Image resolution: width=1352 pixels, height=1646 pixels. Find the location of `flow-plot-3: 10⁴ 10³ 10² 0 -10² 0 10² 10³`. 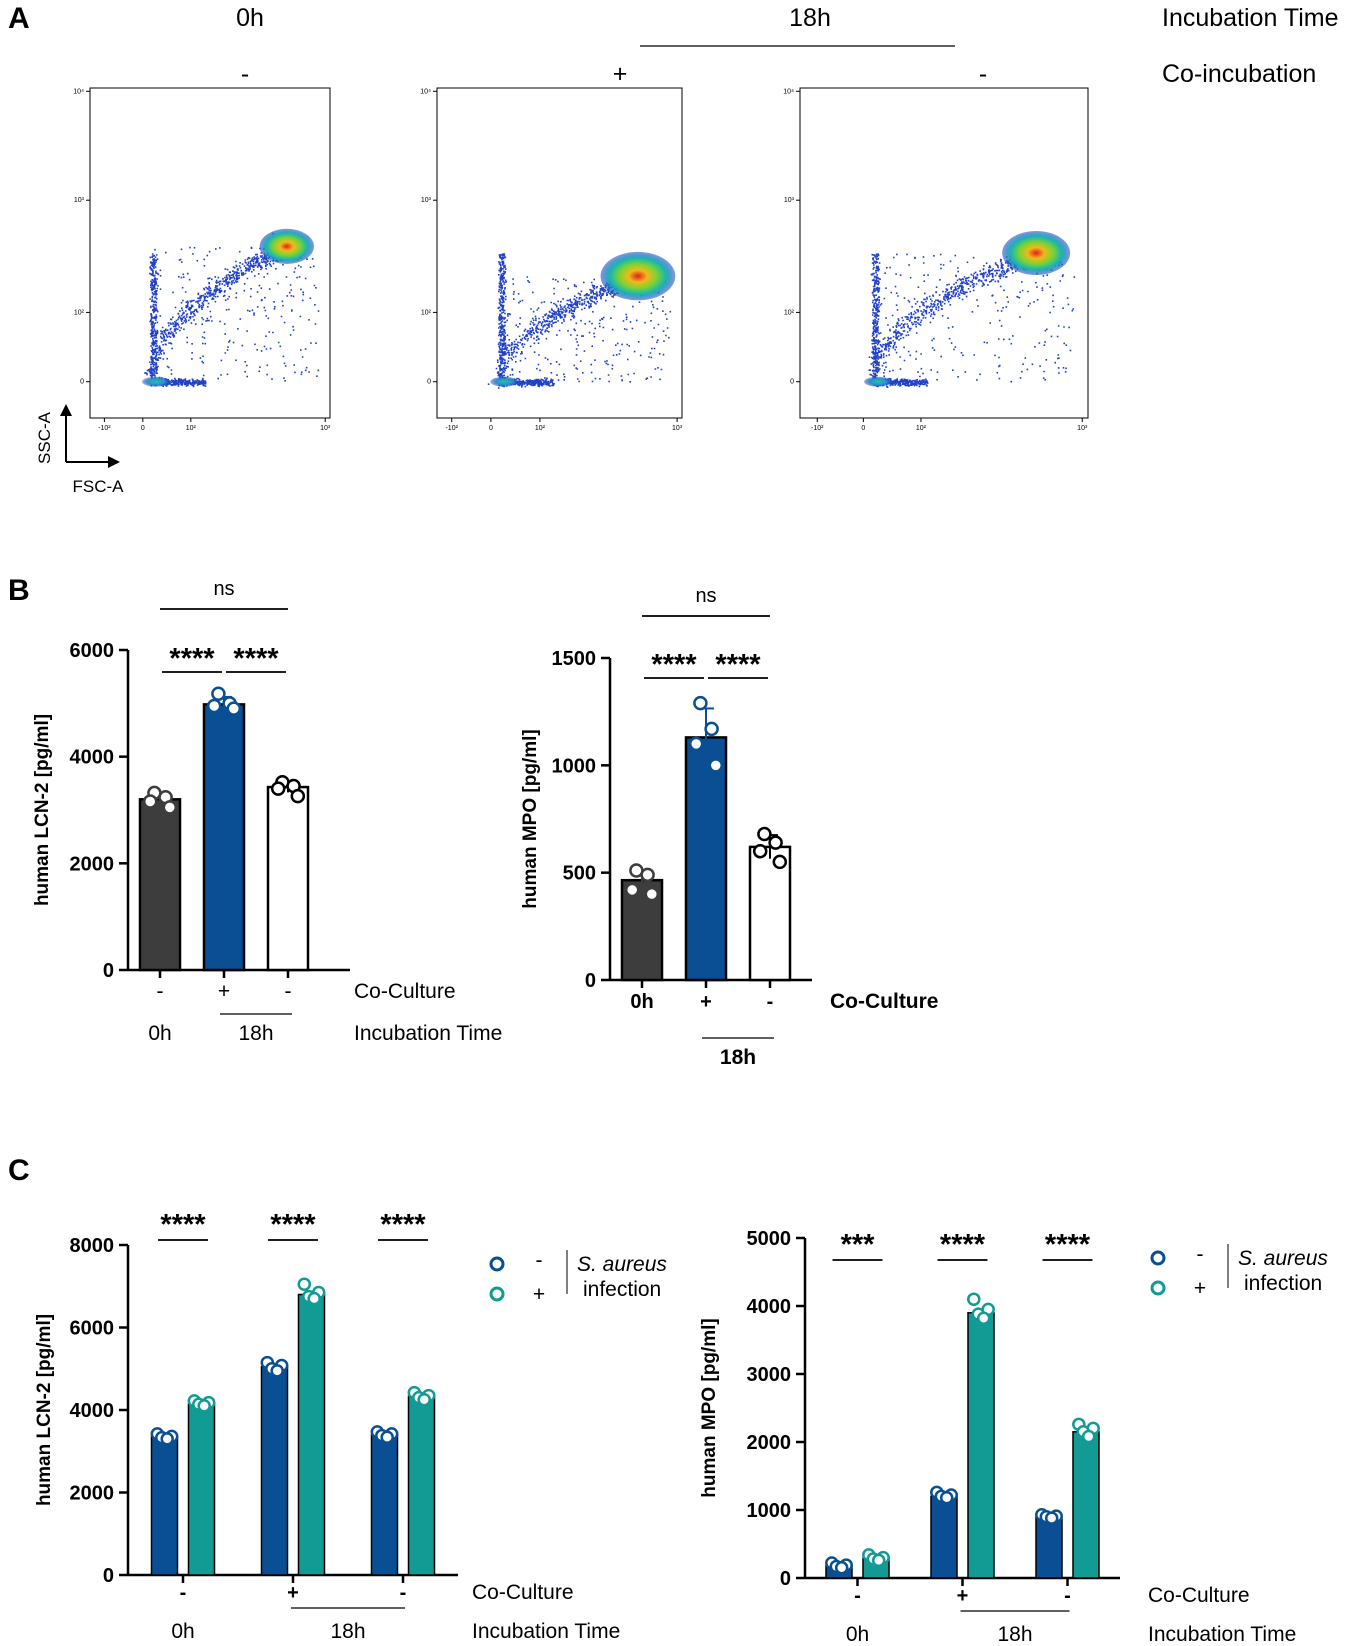

flow-plot-3: 10⁴ 10³ 10² 0 -10² 0 10² 10³ is located at coordinates (936, 259).